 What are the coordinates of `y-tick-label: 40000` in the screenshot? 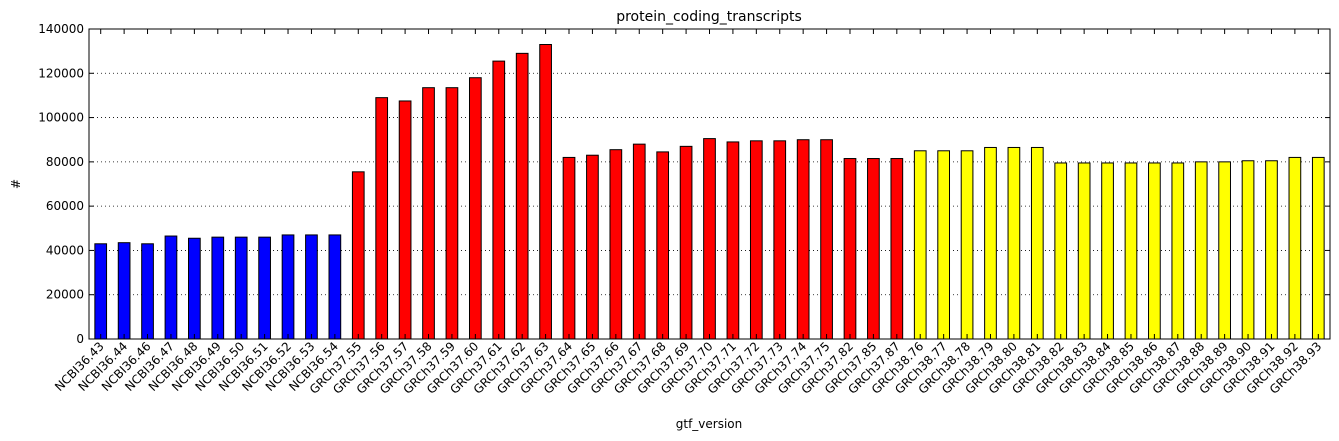 It's located at (65, 250).